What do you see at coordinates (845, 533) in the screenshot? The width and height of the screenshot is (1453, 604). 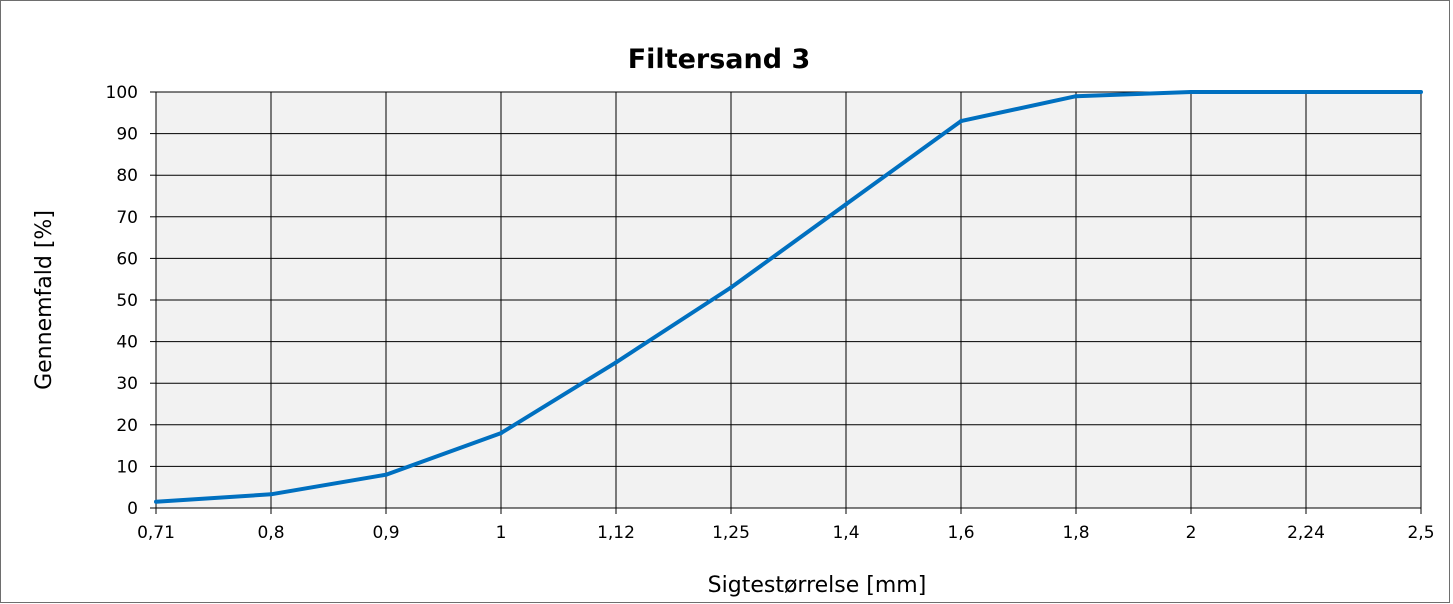 I see `x-tick-label: 1,4` at bounding box center [845, 533].